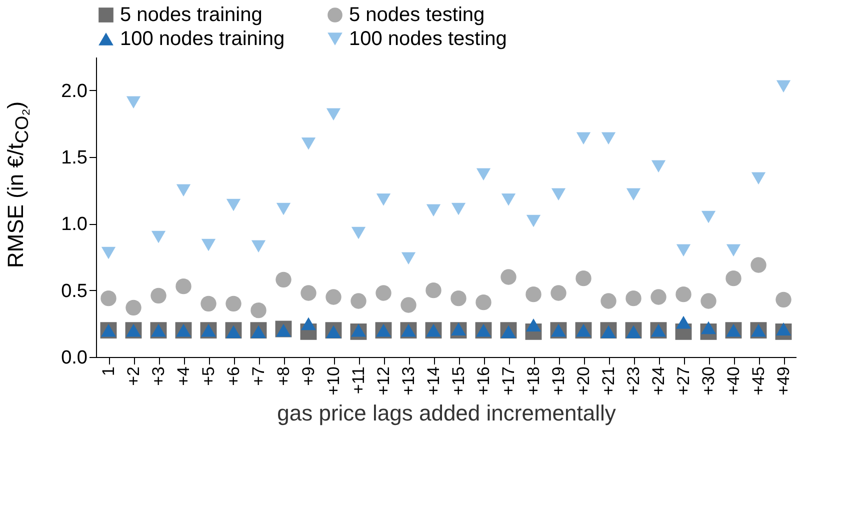  What do you see at coordinates (74, 358) in the screenshot?
I see `y-tick-label: 0.0` at bounding box center [74, 358].